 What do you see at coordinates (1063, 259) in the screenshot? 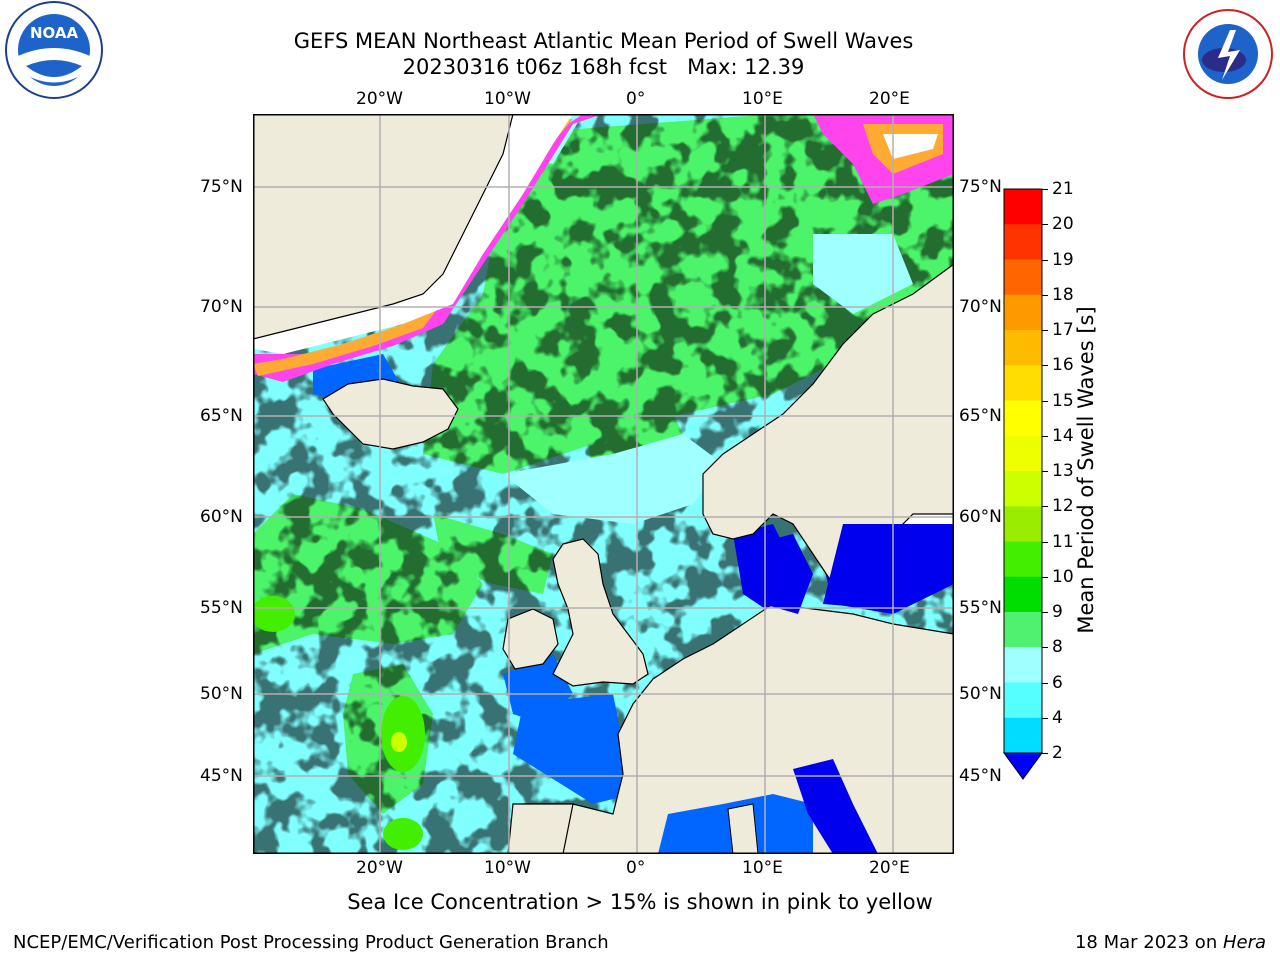
I see `colorbar-tick-label: 19` at bounding box center [1063, 259].